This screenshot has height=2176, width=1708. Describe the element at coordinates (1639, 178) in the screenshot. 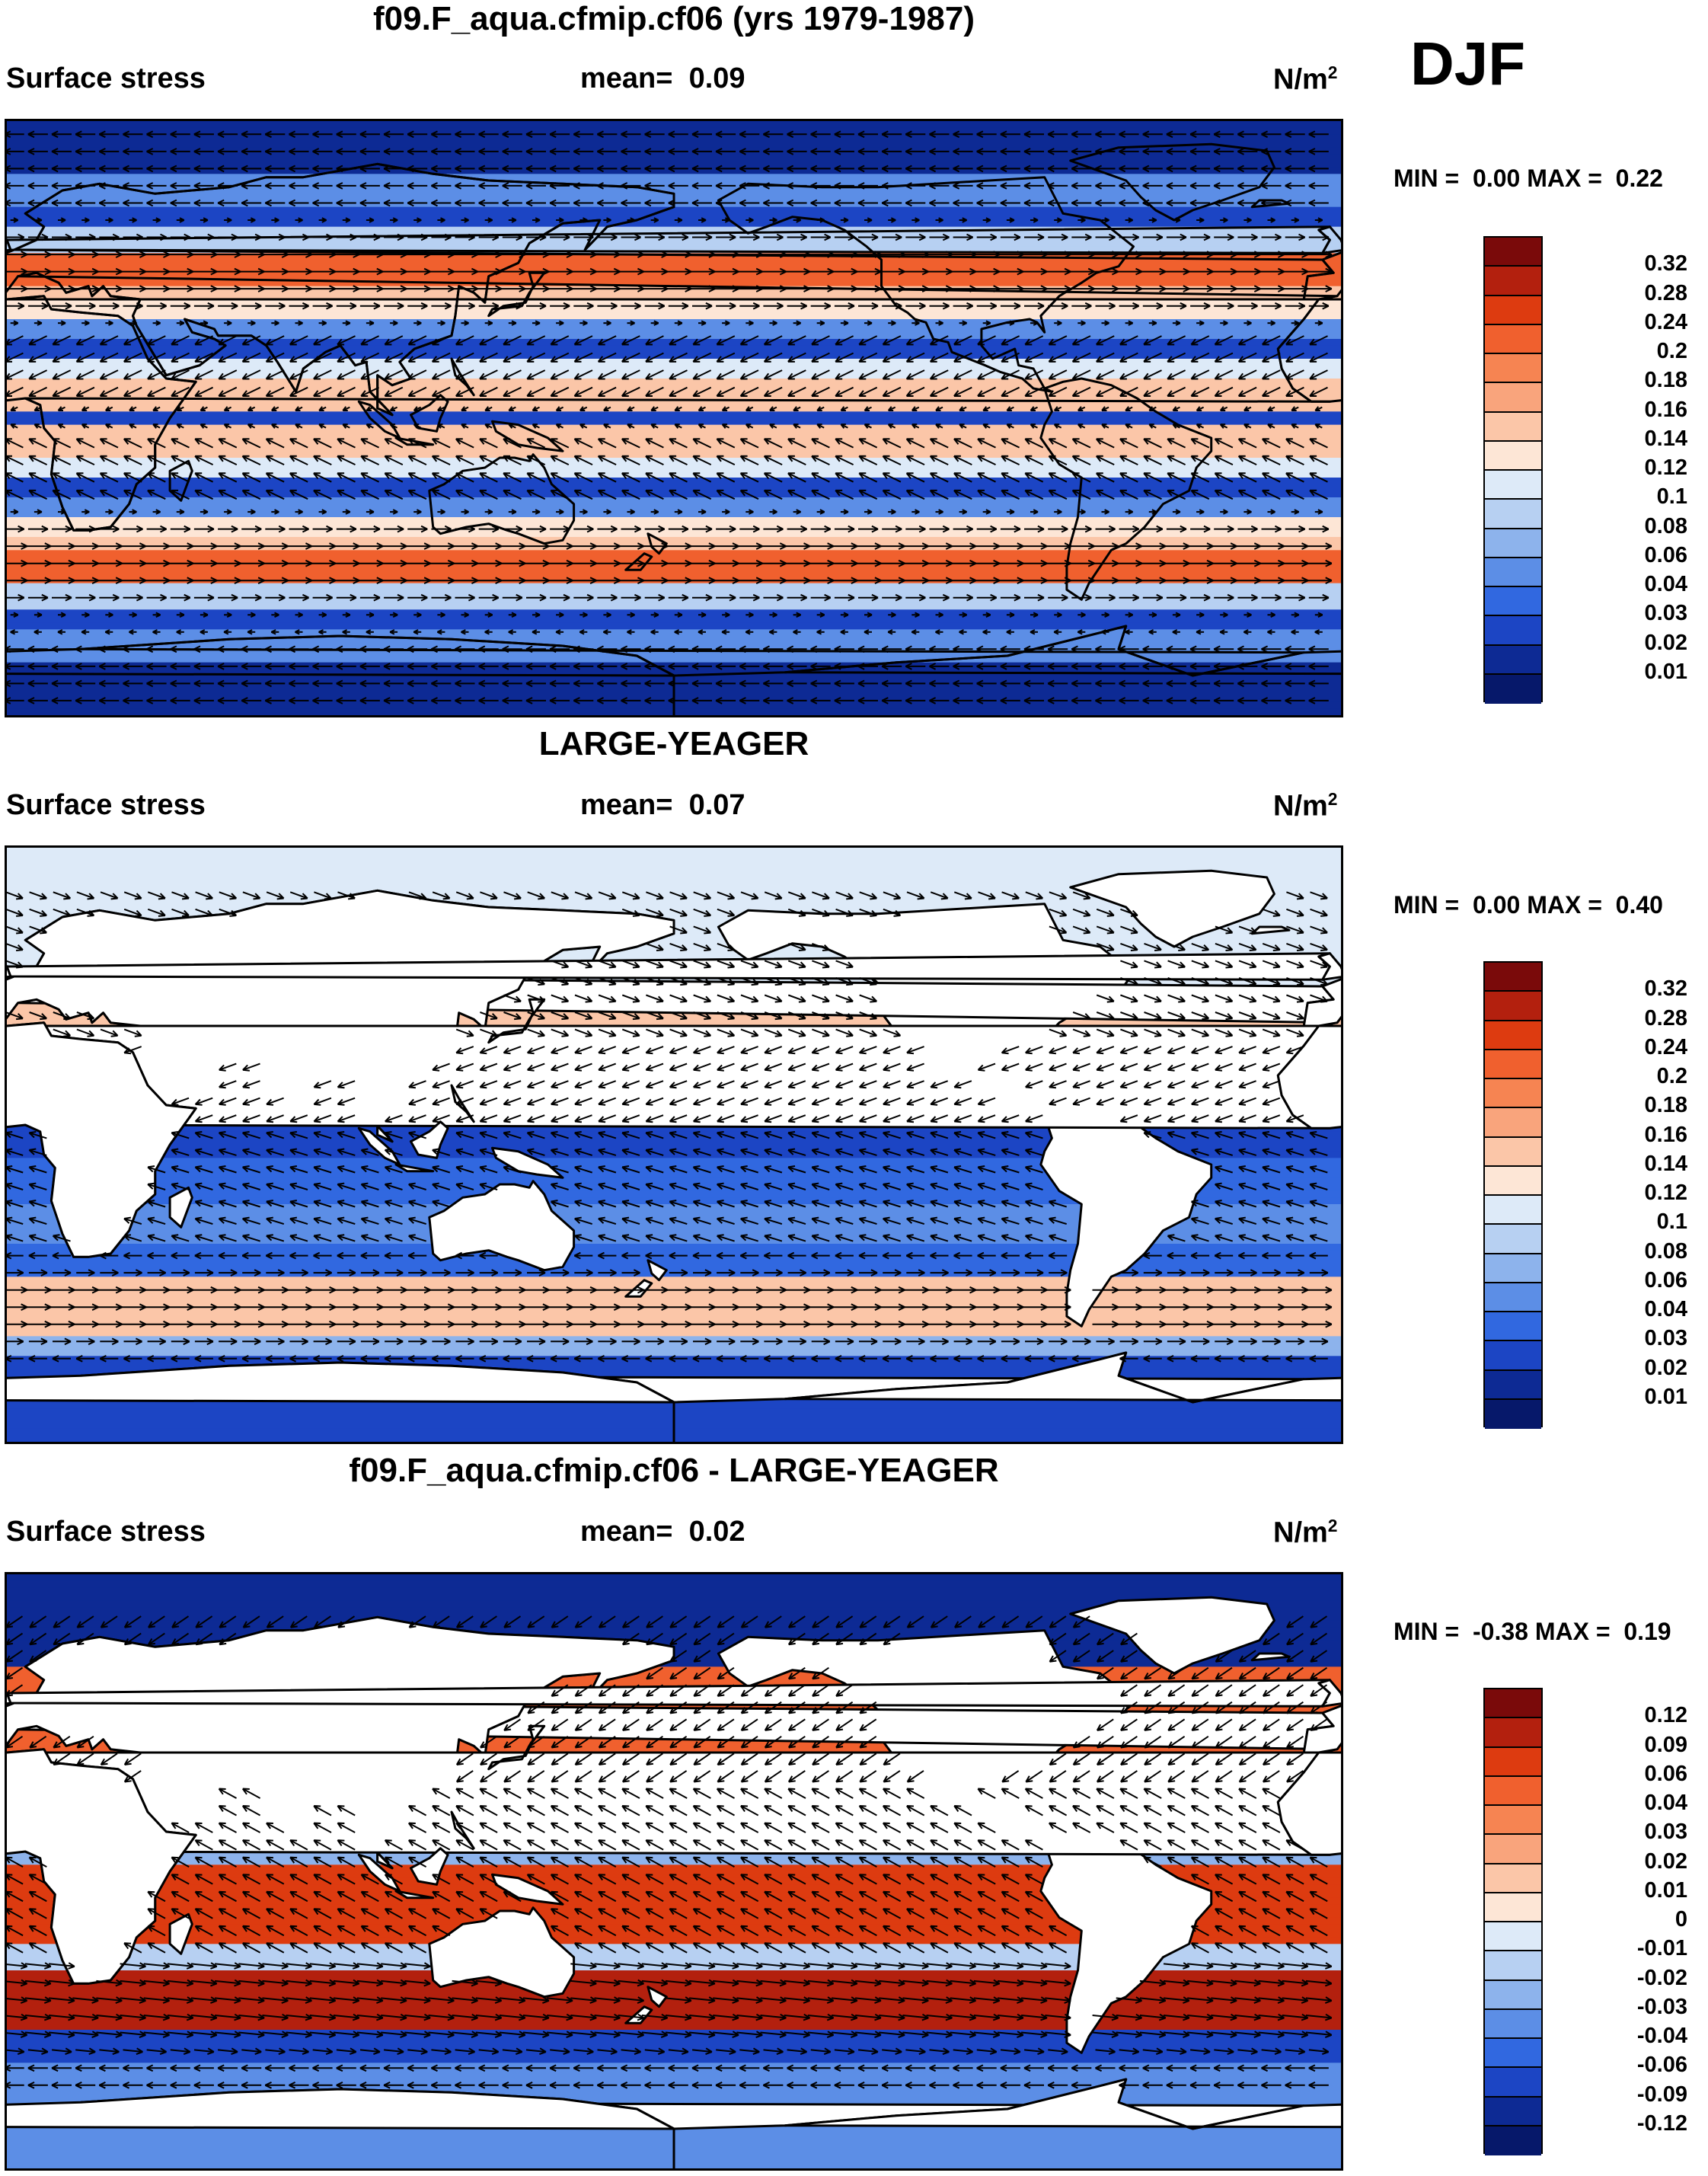

I see `panel1-max-value: 0.22` at that location.